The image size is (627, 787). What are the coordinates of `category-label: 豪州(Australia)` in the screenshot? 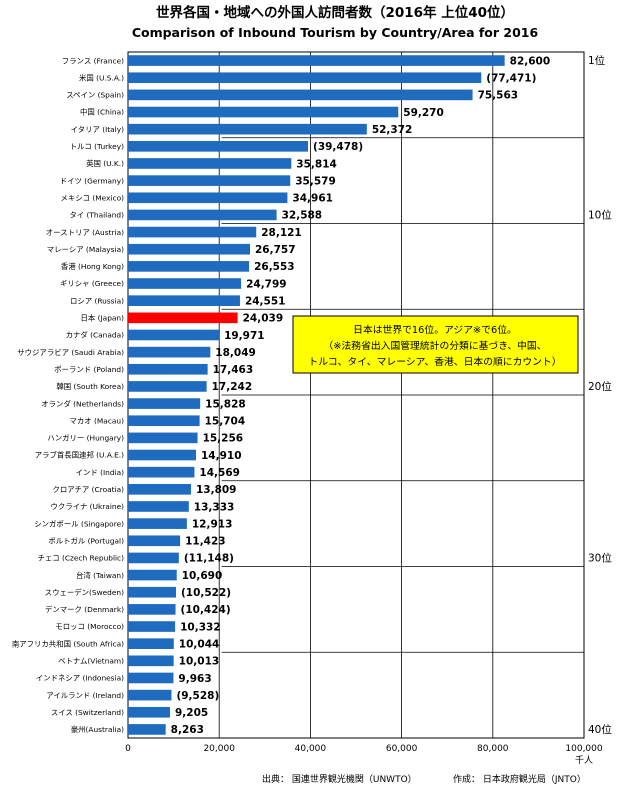 It's located at (97, 729).